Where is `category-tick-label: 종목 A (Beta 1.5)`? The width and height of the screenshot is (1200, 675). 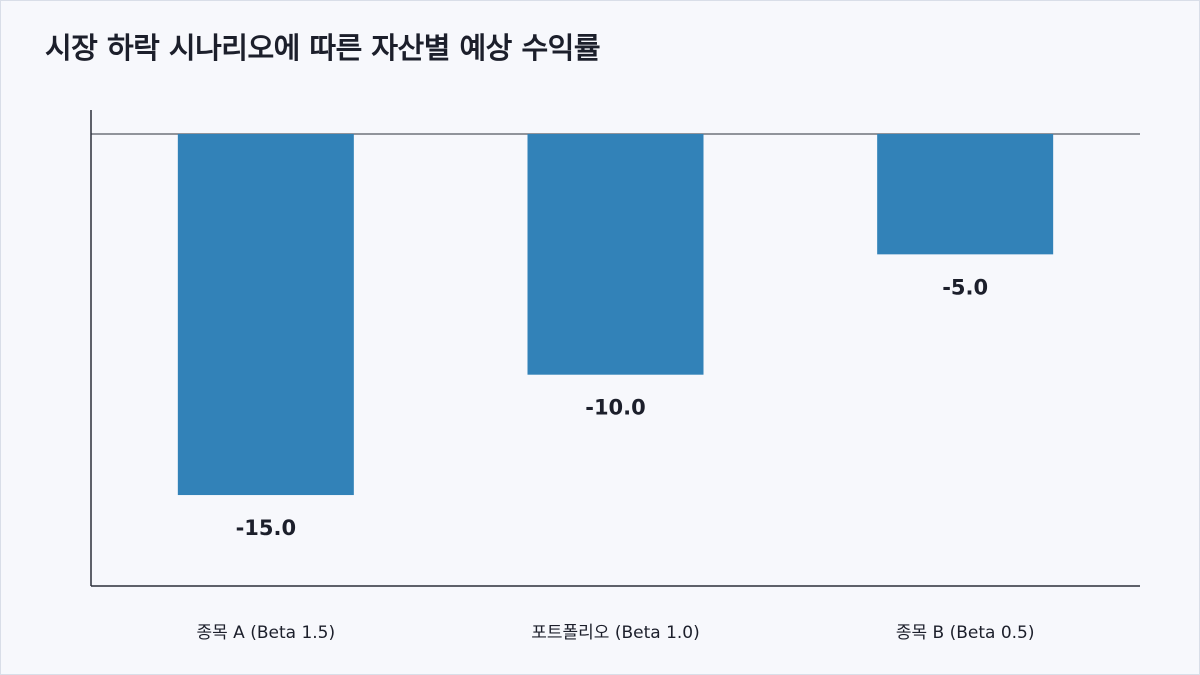
category-tick-label: 종목 A (Beta 1.5) is located at coordinates (266, 633).